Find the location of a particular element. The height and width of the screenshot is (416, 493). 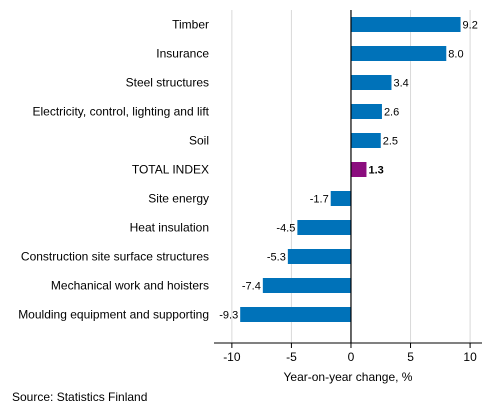

category-label: Moulding equipment and supporting is located at coordinates (113, 315).